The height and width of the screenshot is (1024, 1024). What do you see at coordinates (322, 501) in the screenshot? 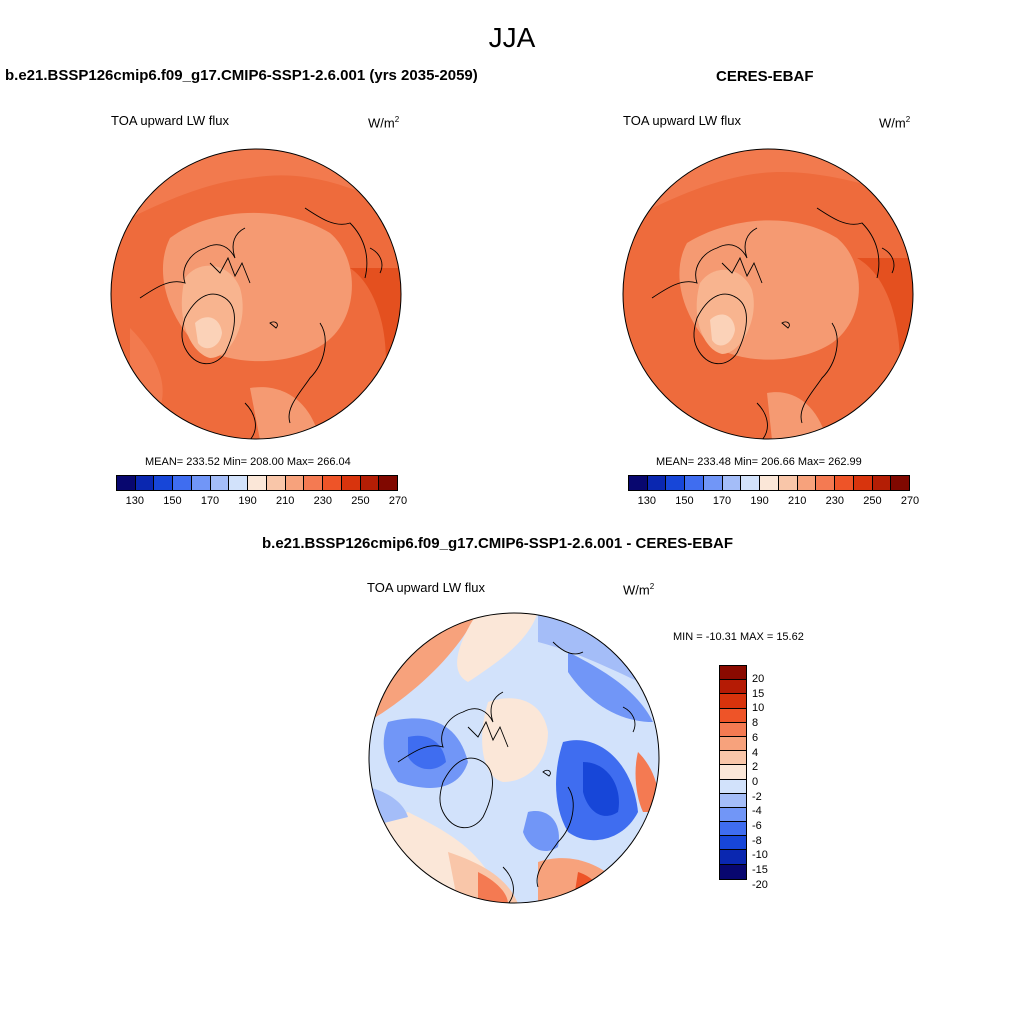
I see `model-colorbar-tick-label: 230` at bounding box center [322, 501].